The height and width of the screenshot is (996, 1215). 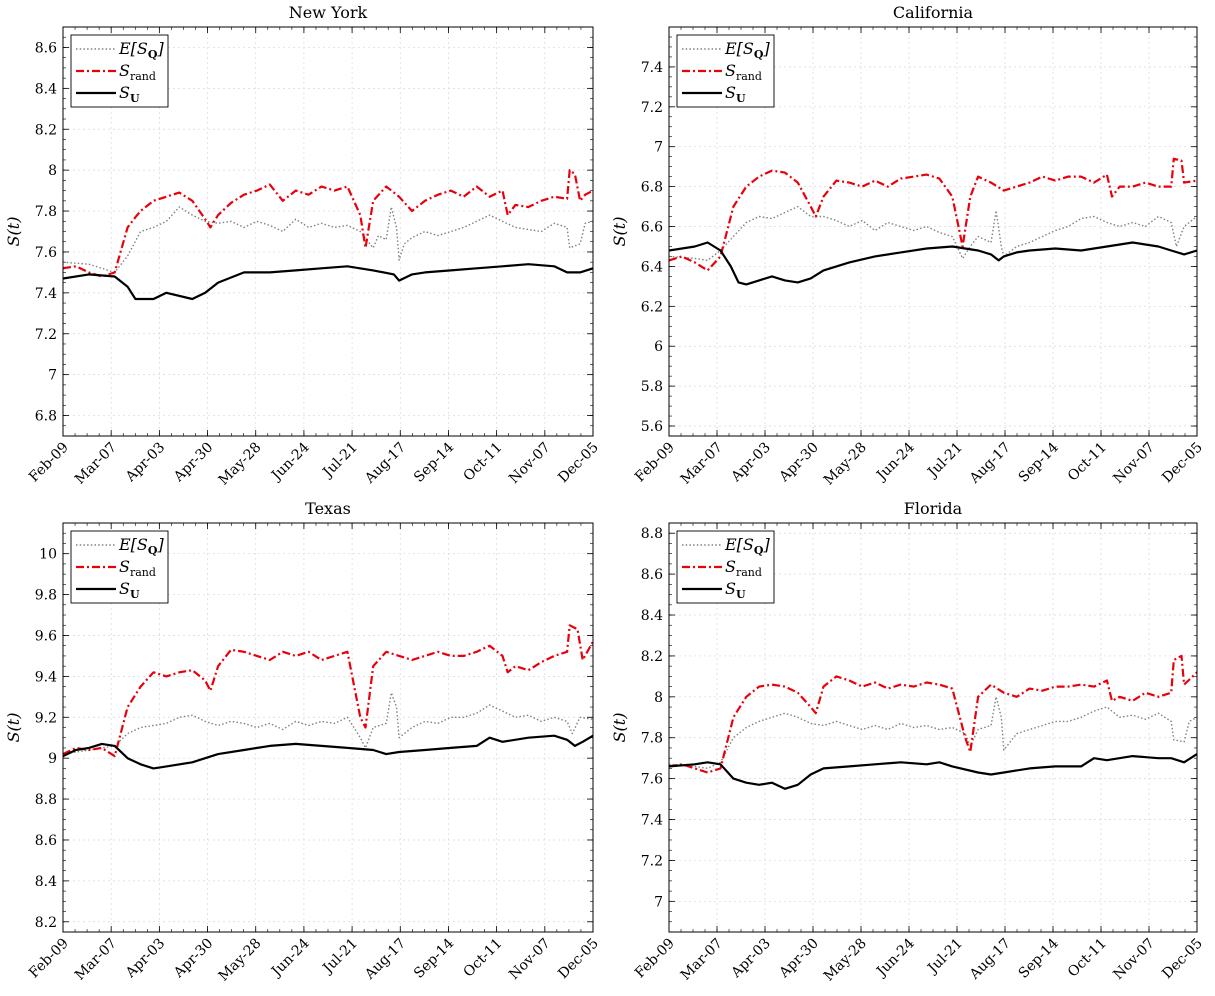 I want to click on chart-title: New York, so click(x=328, y=12).